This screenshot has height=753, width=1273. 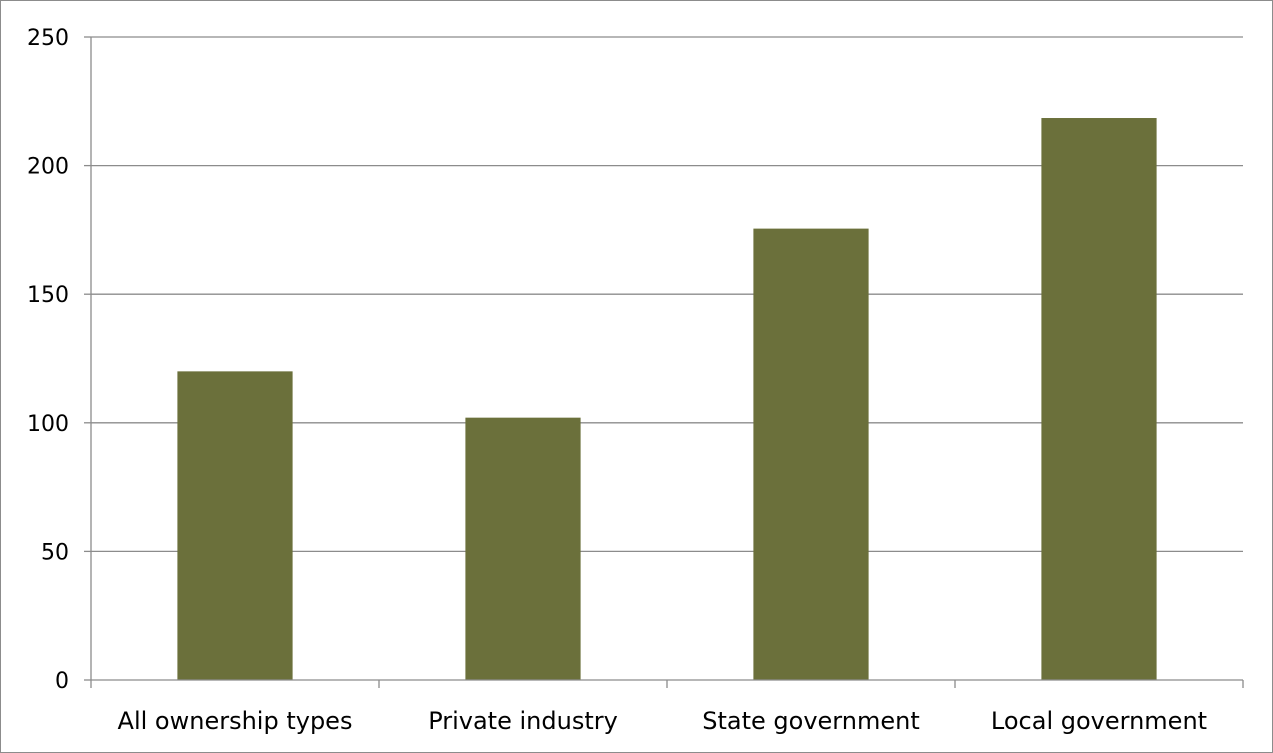 What do you see at coordinates (235, 525) in the screenshot?
I see `bar-all-ownership-types` at bounding box center [235, 525].